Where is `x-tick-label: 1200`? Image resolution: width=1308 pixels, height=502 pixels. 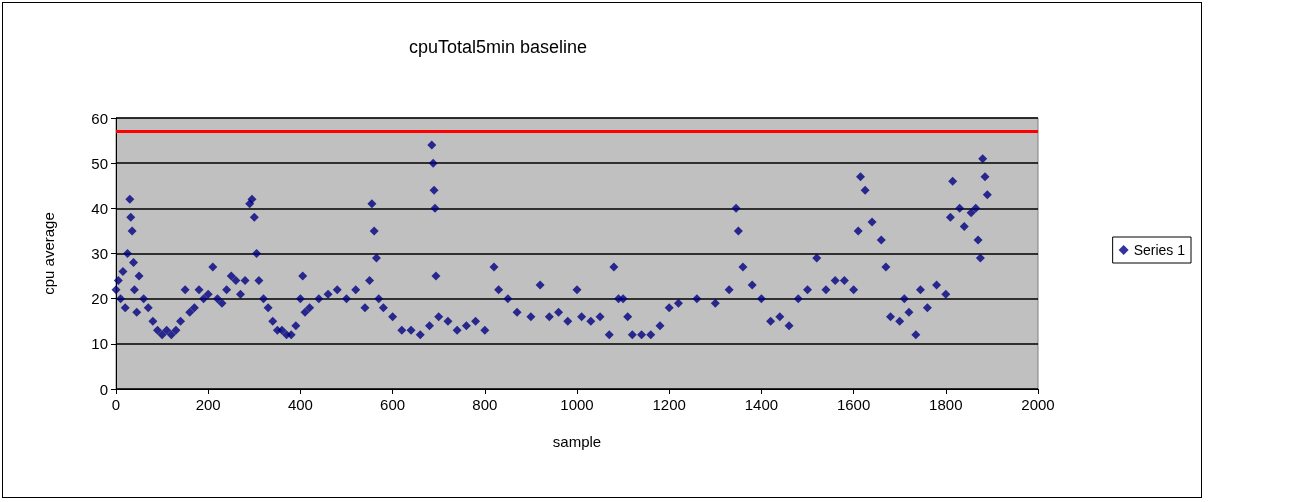 x-tick-label: 1200 is located at coordinates (669, 404).